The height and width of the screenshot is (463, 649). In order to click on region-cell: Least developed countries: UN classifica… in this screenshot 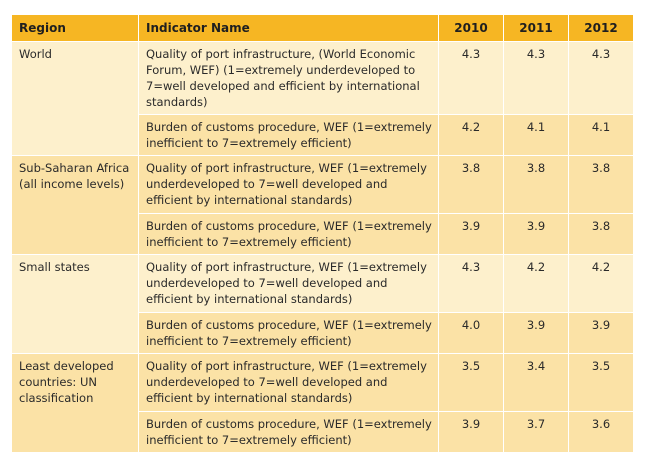, I will do `click(75, 403)`.